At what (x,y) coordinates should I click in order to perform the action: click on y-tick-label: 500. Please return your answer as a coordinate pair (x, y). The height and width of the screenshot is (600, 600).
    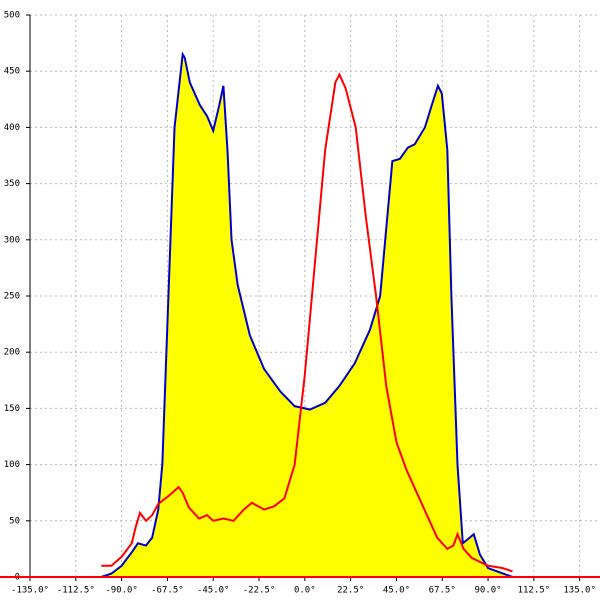
    Looking at the image, I should click on (12, 16).